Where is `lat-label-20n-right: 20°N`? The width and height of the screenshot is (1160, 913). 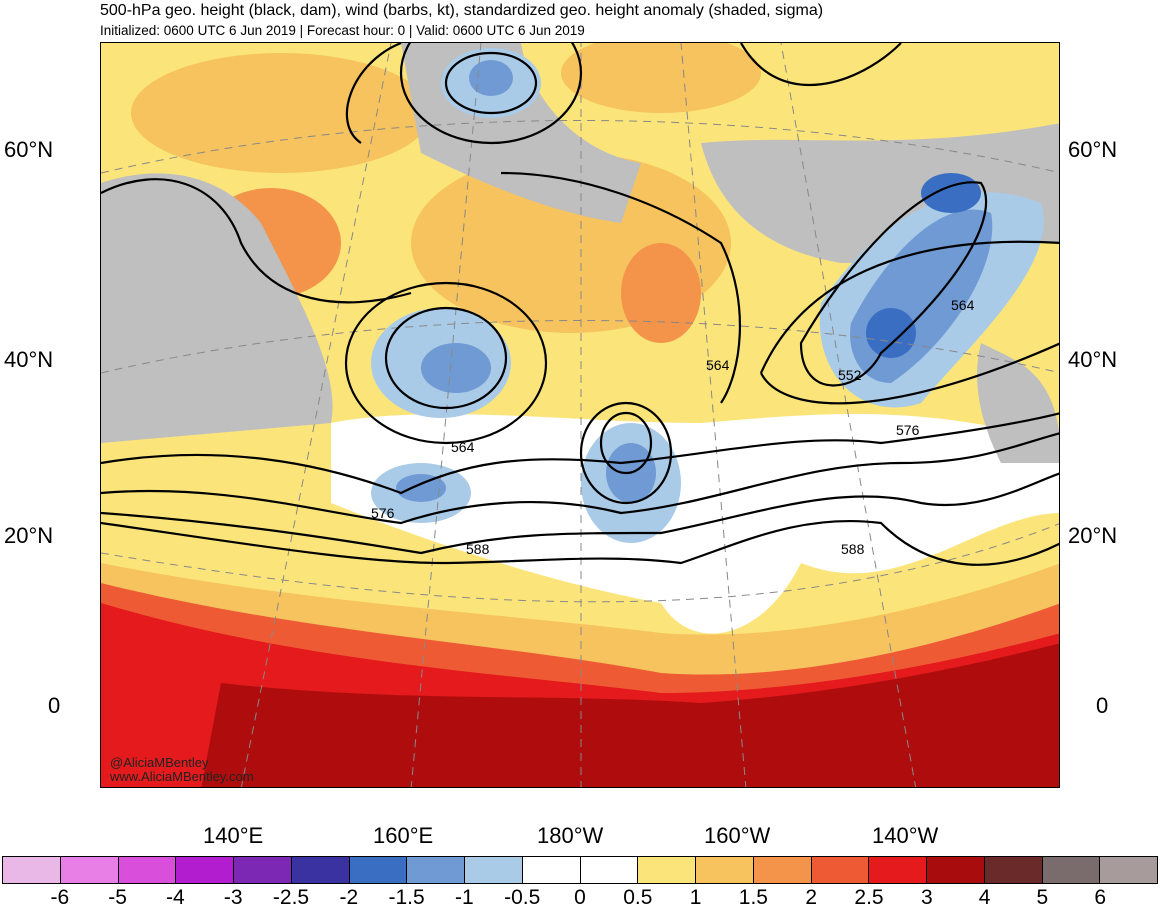
lat-label-20n-right: 20°N is located at coordinates (1093, 535).